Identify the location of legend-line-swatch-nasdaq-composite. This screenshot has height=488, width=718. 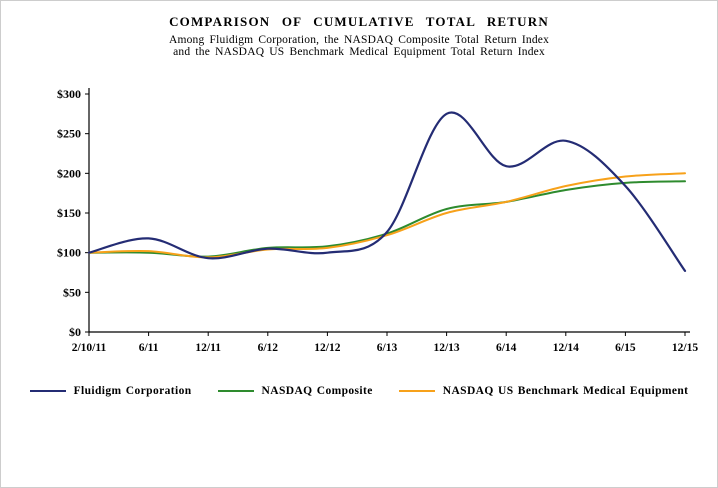
(235, 391).